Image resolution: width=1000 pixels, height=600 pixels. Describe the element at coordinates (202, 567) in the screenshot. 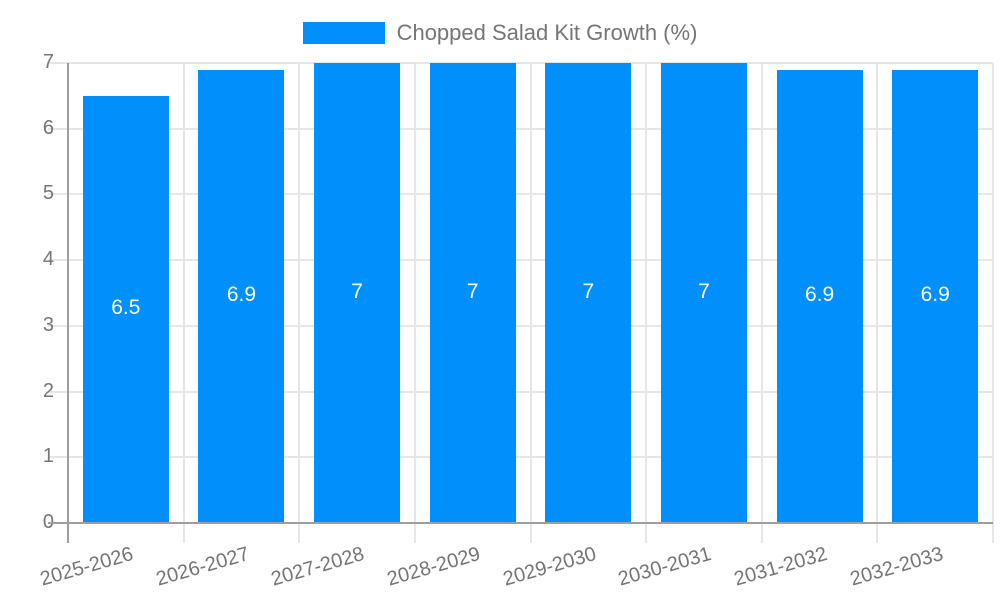

I see `x-axis-label: 2026-2027` at that location.